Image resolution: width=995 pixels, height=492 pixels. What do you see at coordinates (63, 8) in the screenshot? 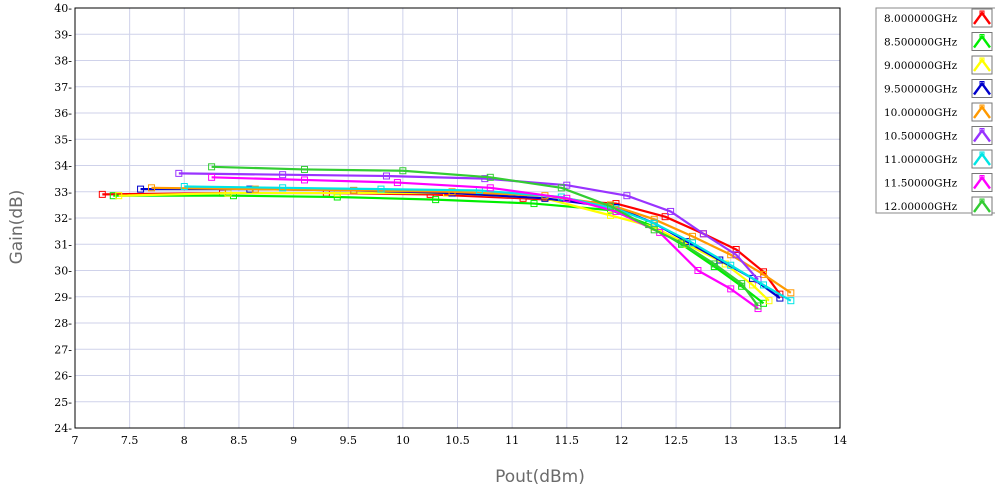
I see `y-tick-label: 40-` at bounding box center [63, 8].